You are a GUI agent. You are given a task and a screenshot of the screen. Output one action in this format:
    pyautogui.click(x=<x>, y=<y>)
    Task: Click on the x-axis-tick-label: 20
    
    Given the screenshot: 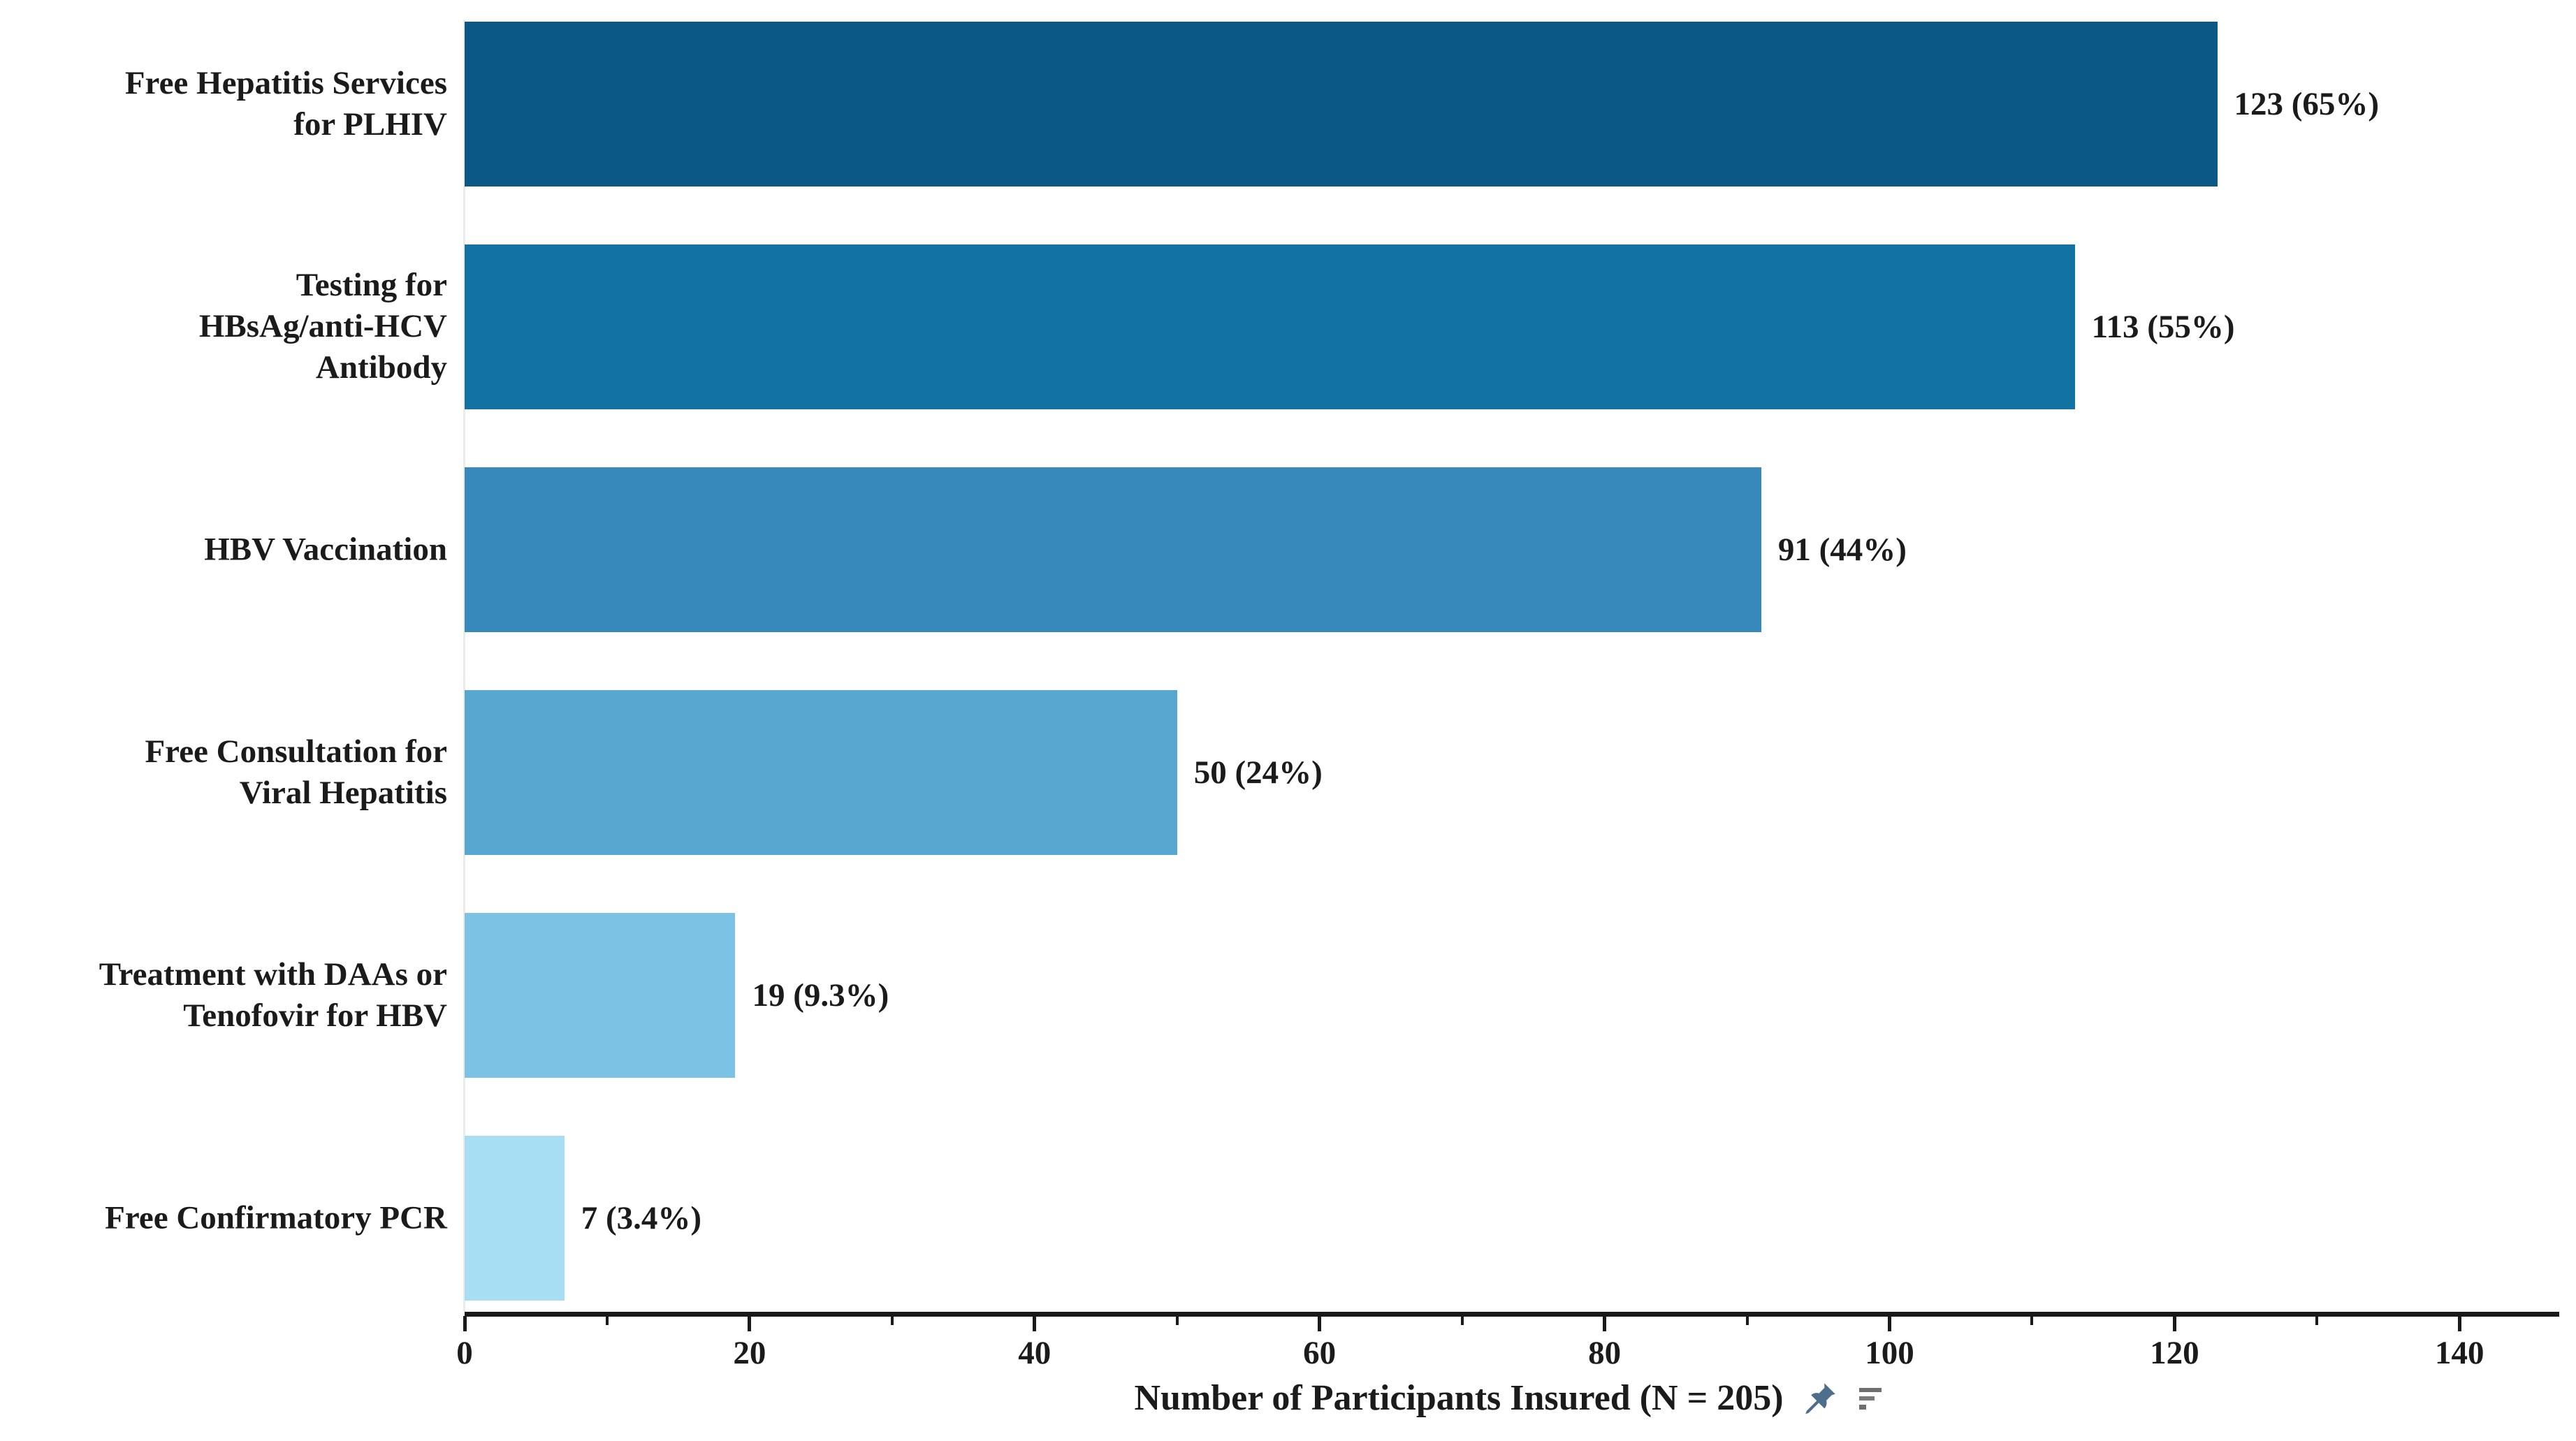 What is the action you would take?
    pyautogui.click(x=749, y=1353)
    